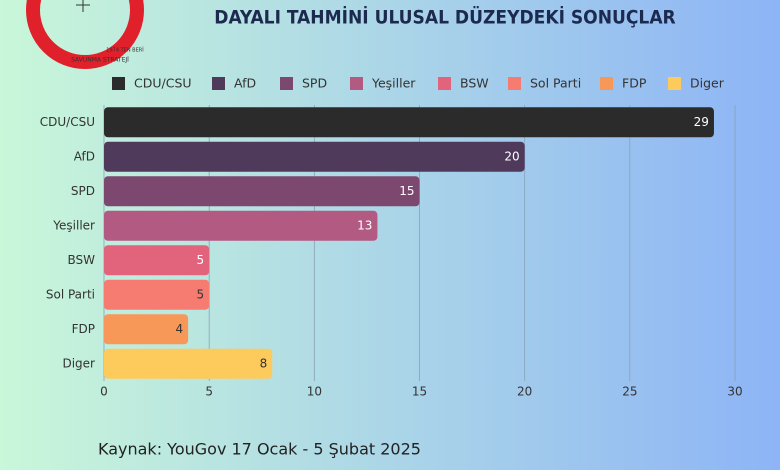  I want to click on logo-ring, so click(85, 34).